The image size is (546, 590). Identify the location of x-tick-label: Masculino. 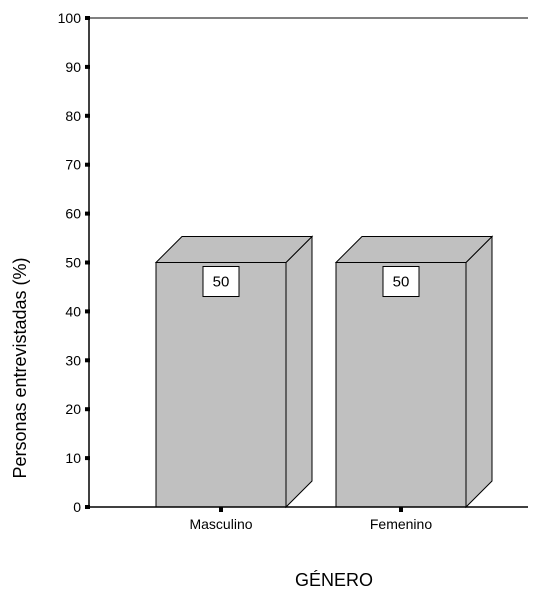
(220, 524).